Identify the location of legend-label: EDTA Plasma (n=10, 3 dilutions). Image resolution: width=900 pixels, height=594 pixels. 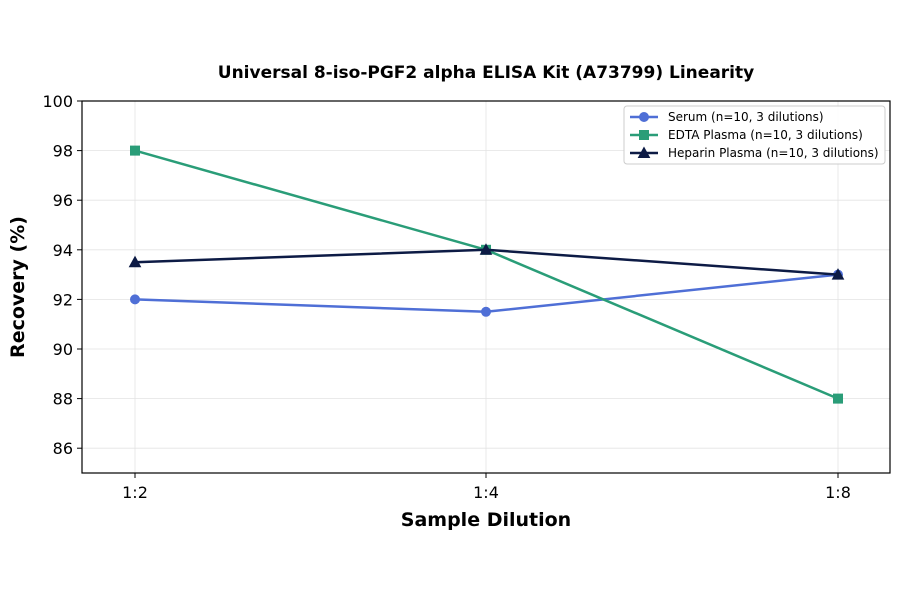
(765, 135).